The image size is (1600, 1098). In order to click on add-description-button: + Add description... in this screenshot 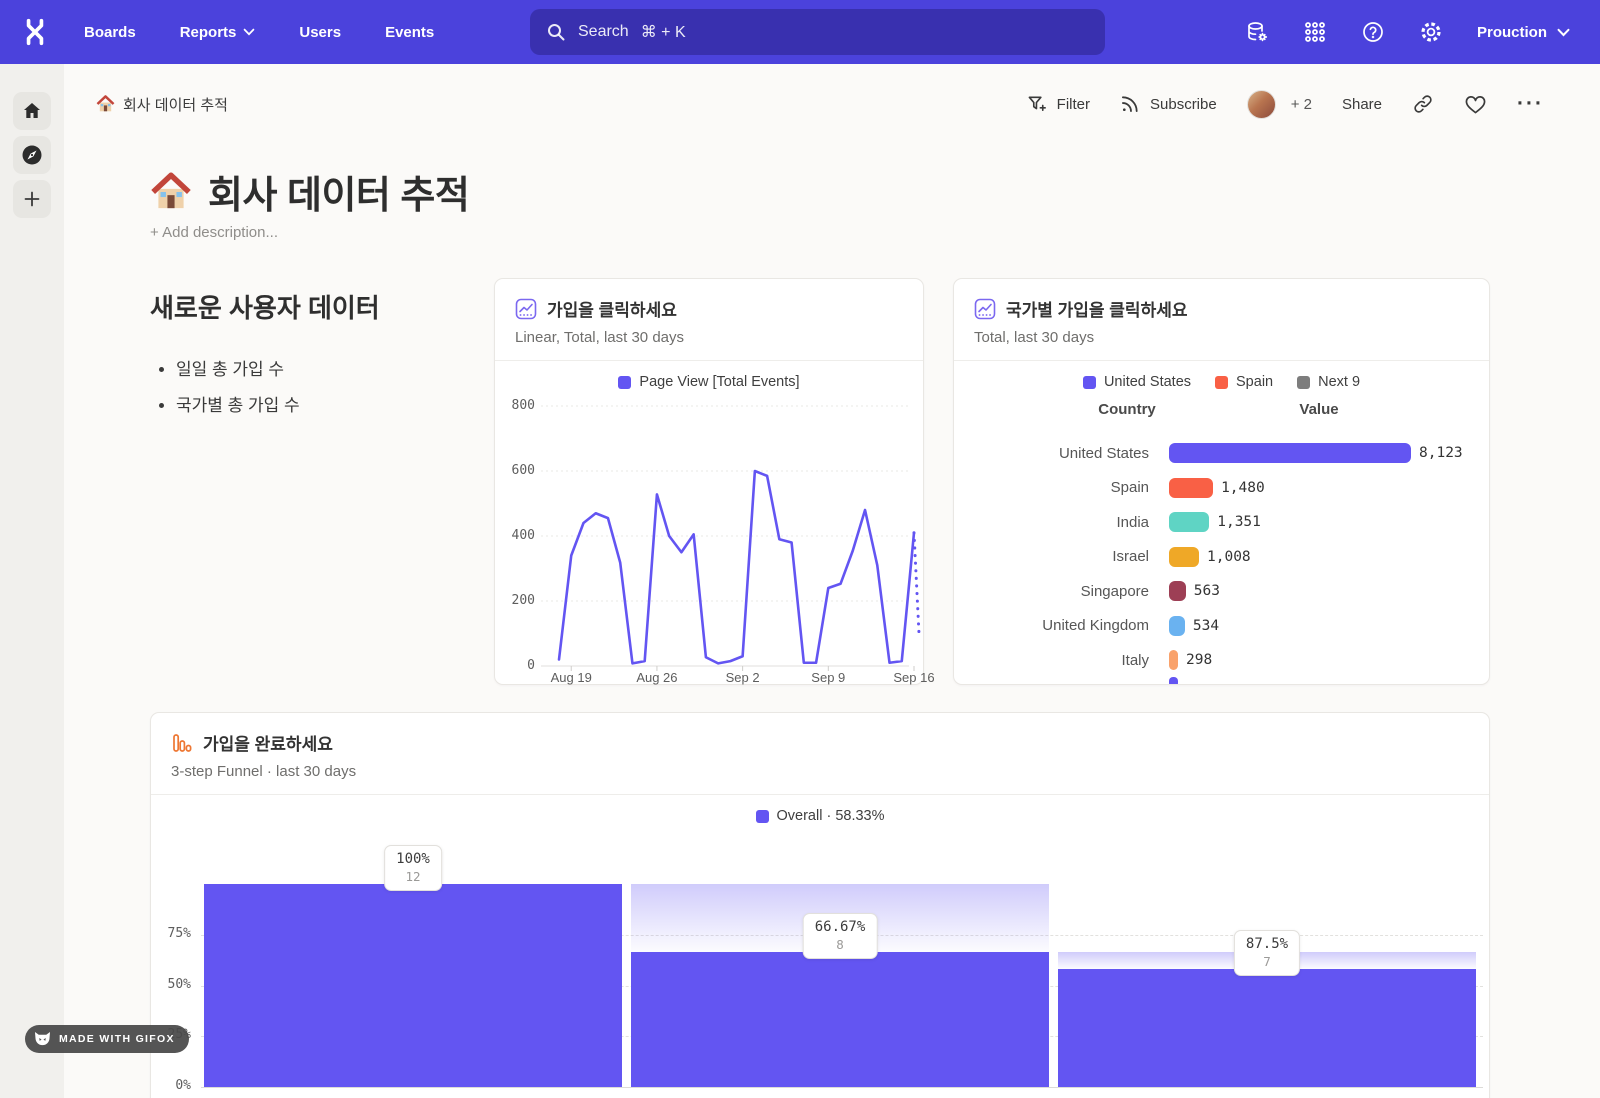, I will do `click(214, 232)`.